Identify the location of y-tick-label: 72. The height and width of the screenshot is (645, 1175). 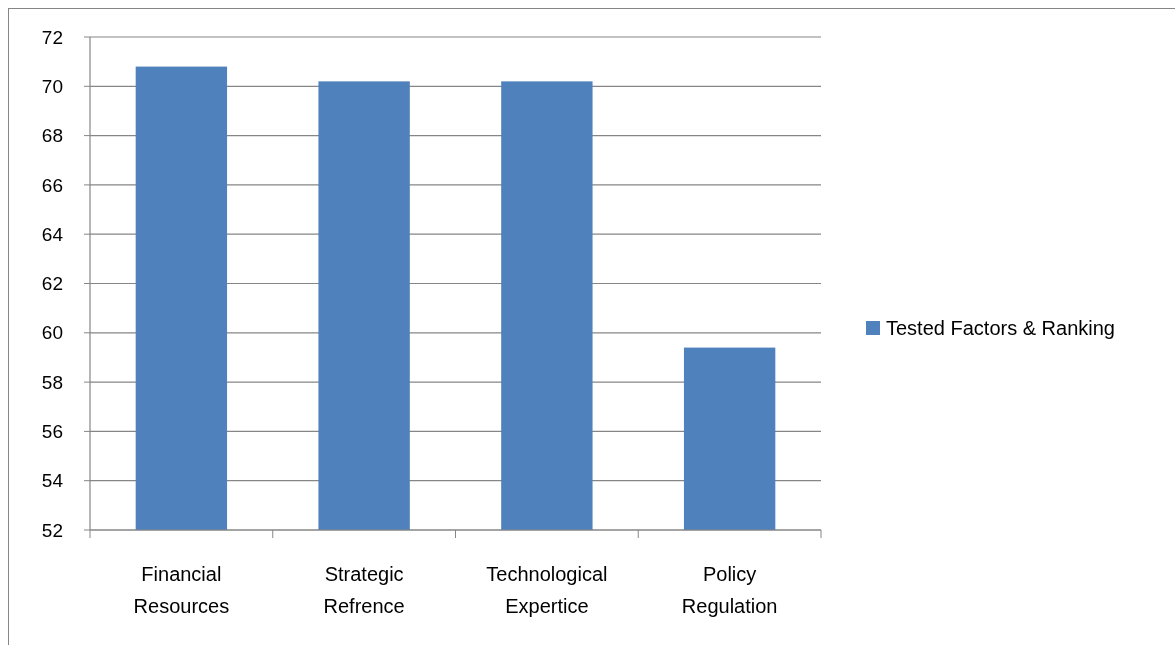
(52, 37).